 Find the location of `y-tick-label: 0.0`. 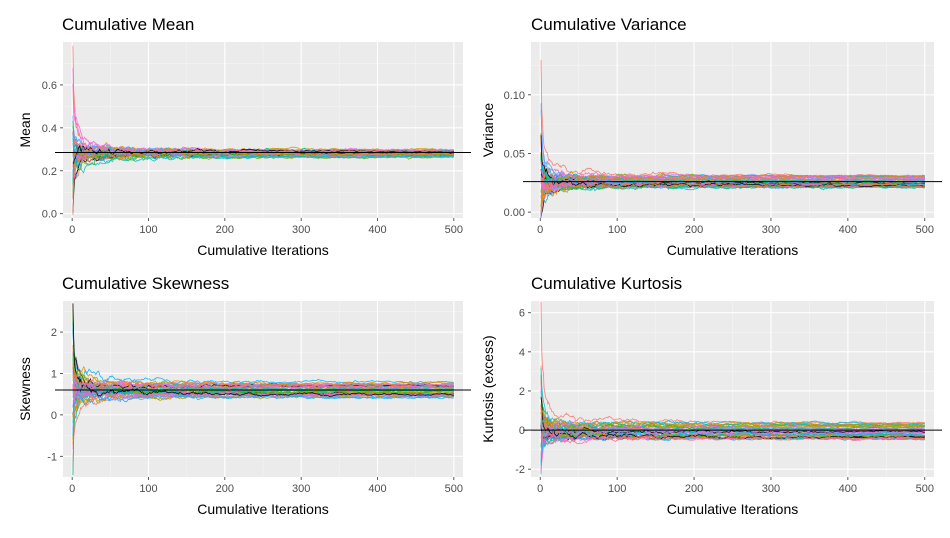

y-tick-label: 0.0 is located at coordinates (49, 215).